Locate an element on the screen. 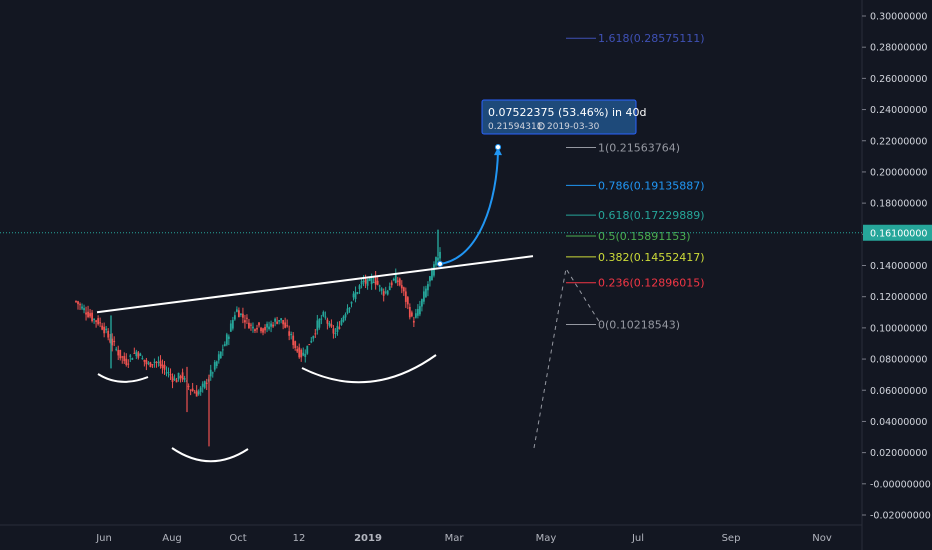 The image size is (932, 550). fib-level-label: 0.5(0.15891153) is located at coordinates (644, 236).